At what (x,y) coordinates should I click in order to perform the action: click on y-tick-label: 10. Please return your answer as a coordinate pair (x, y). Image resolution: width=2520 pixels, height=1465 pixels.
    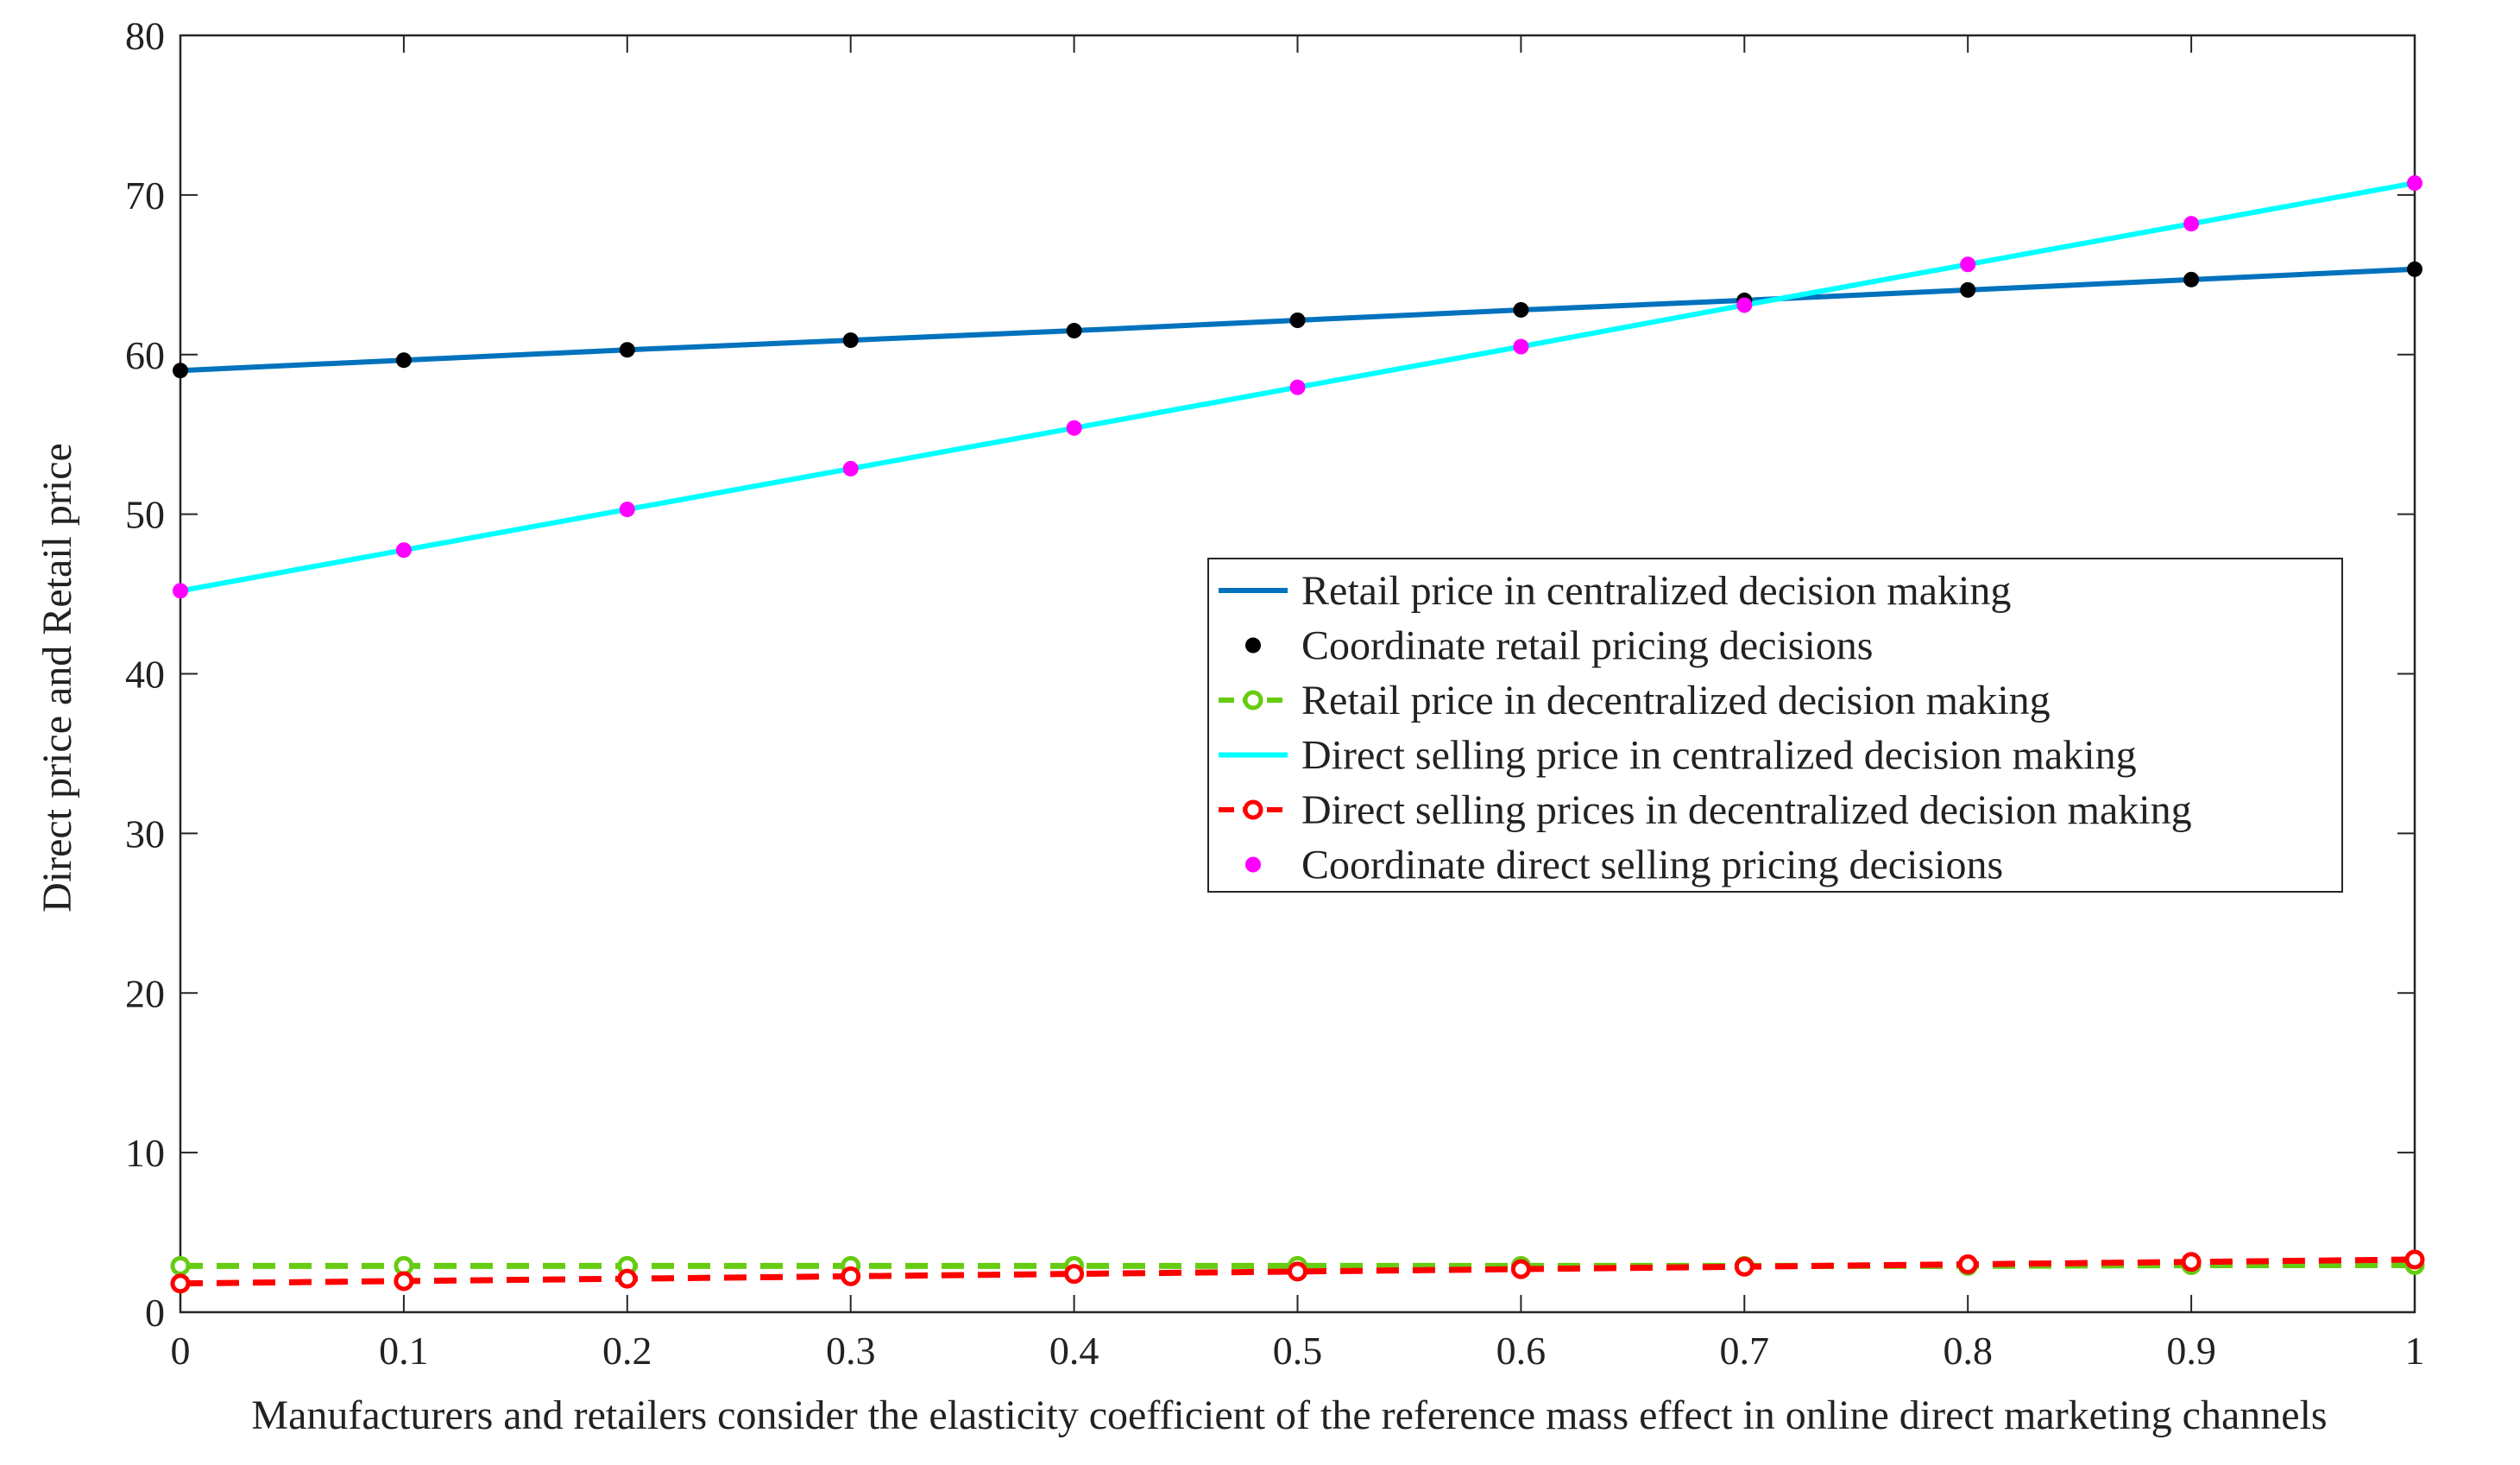
    Looking at the image, I should click on (145, 1153).